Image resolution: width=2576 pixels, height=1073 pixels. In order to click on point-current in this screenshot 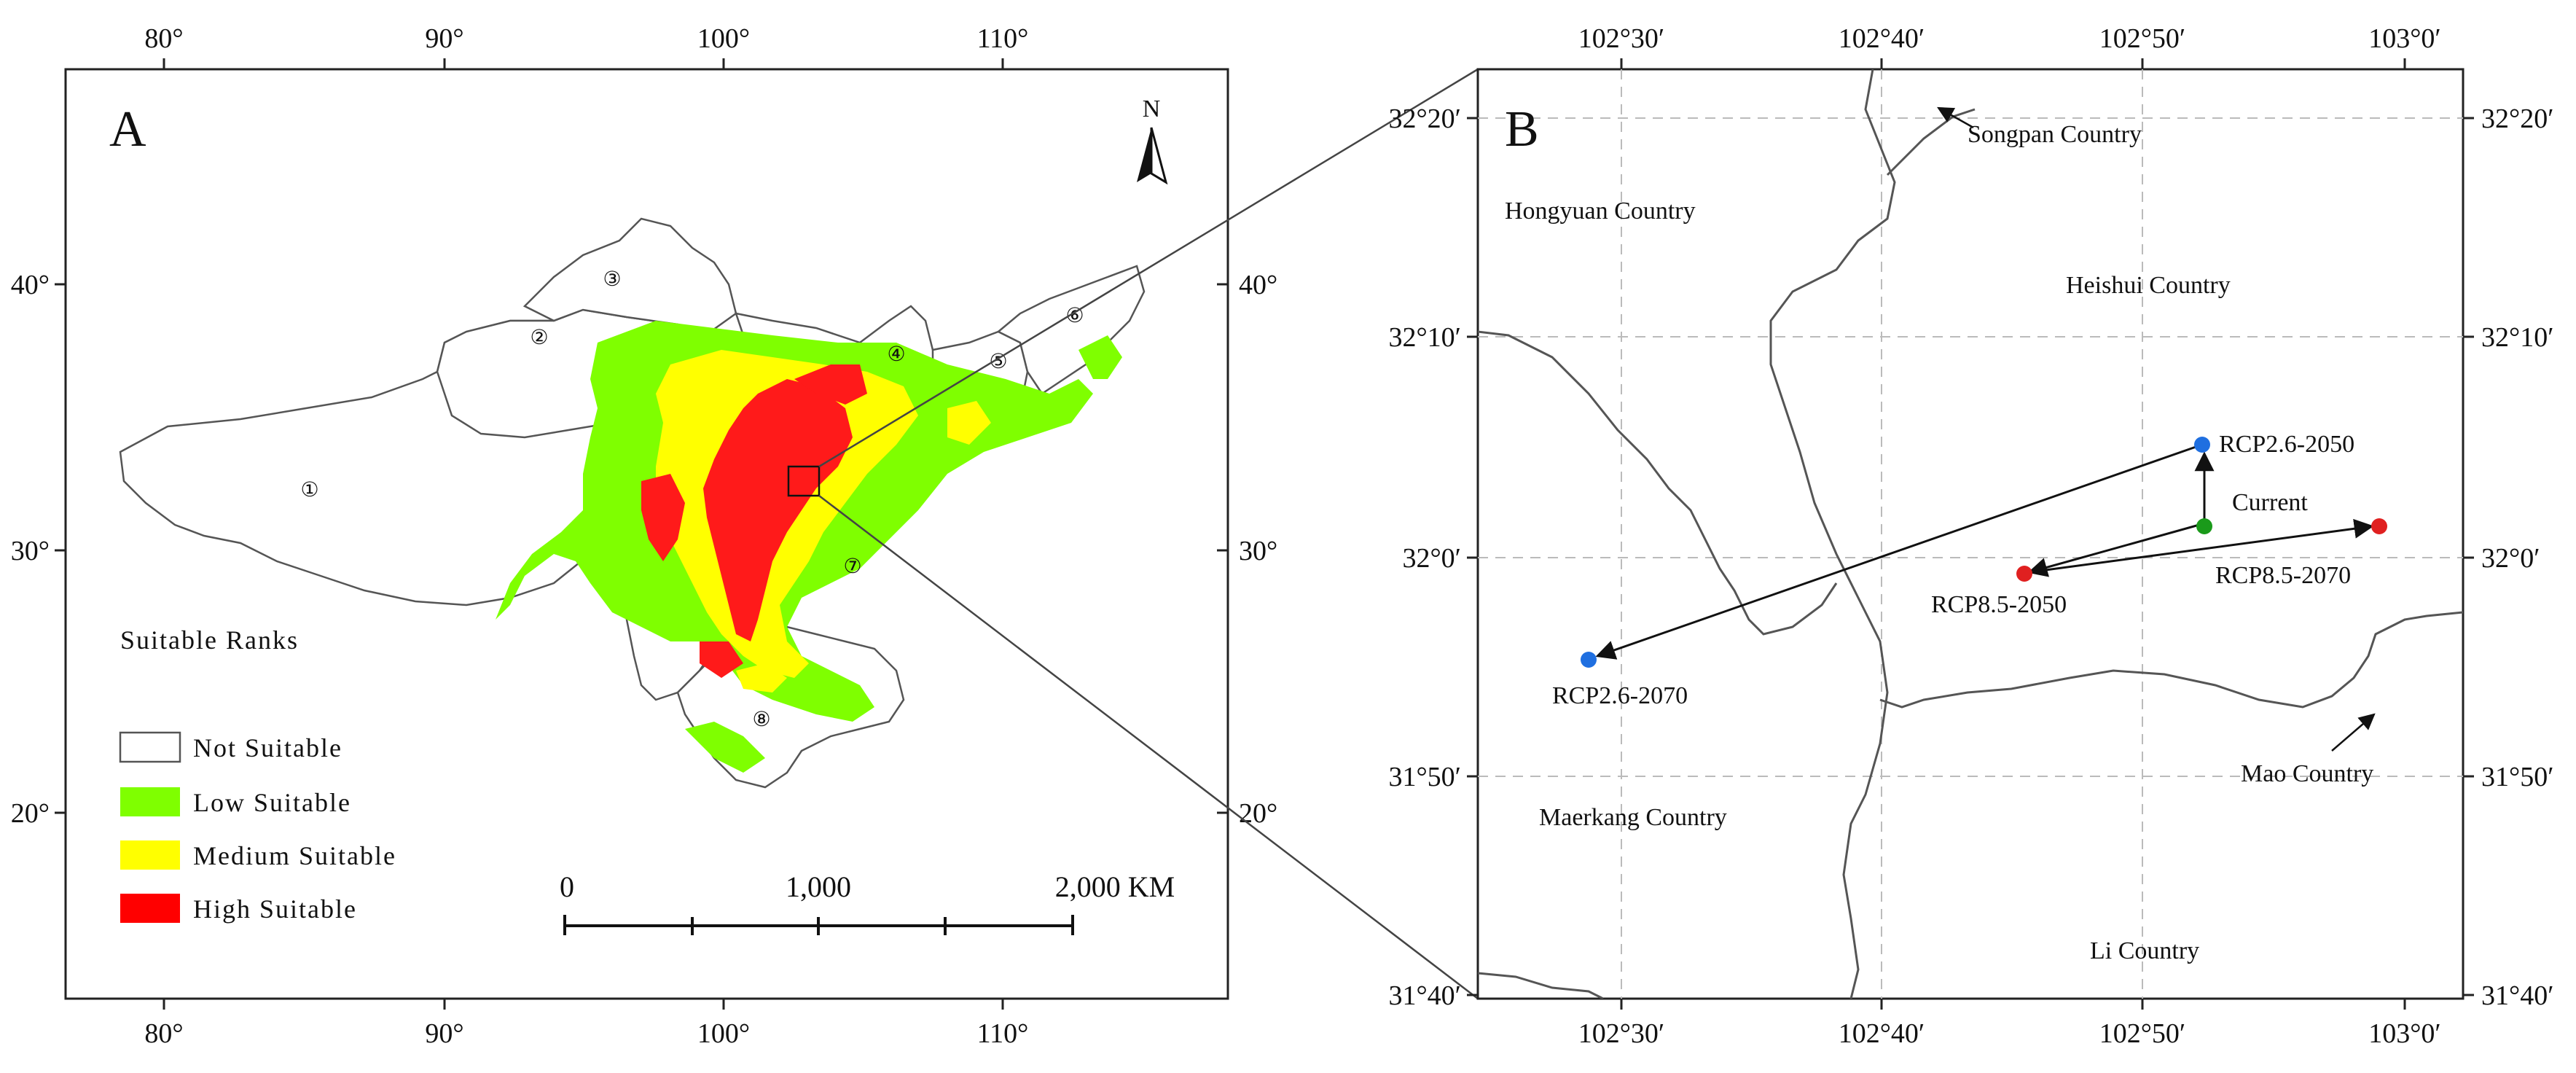, I will do `click(2204, 526)`.